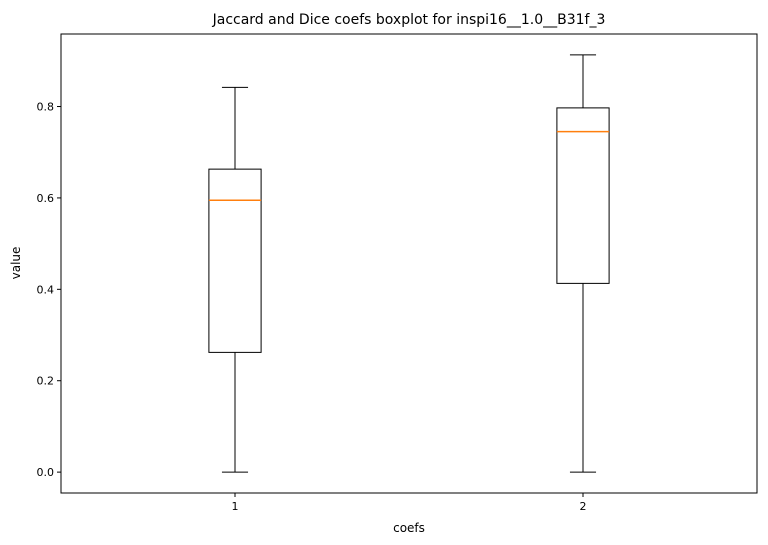  I want to click on y-tick-label: 0.8, so click(46, 107).